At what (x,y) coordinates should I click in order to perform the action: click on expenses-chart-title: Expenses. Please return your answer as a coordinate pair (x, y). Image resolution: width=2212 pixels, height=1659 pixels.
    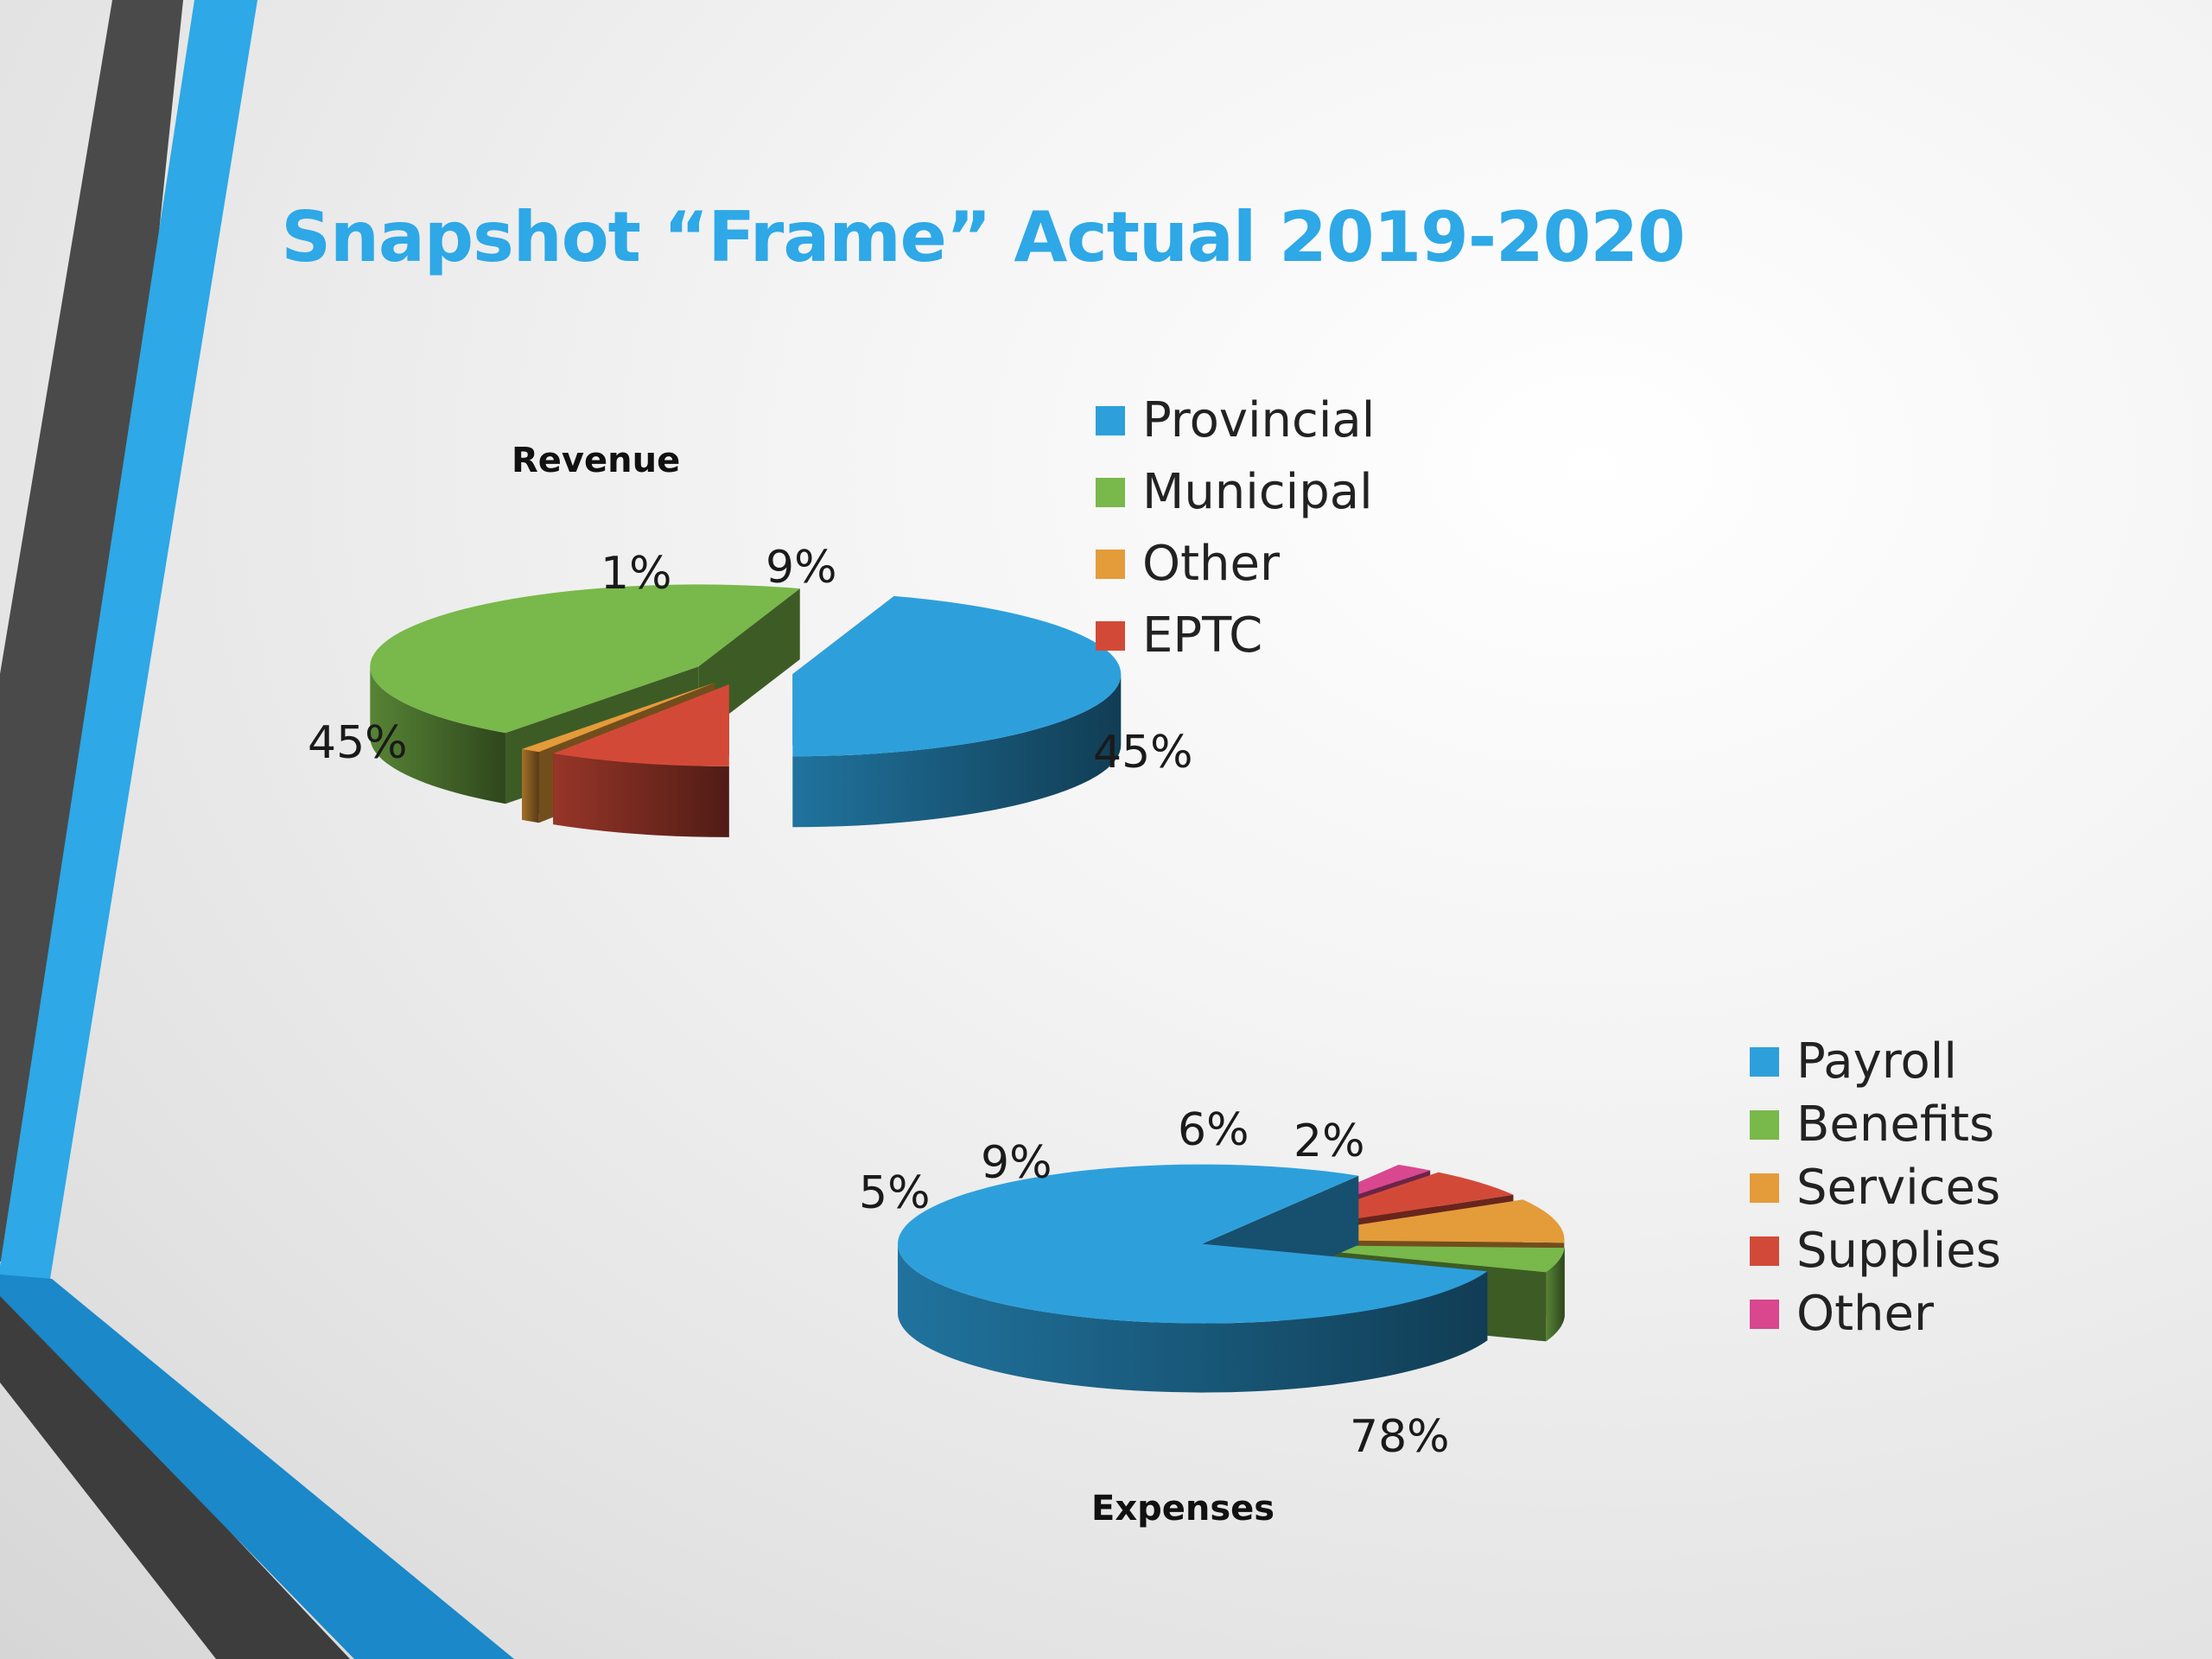
    Looking at the image, I should click on (1183, 1509).